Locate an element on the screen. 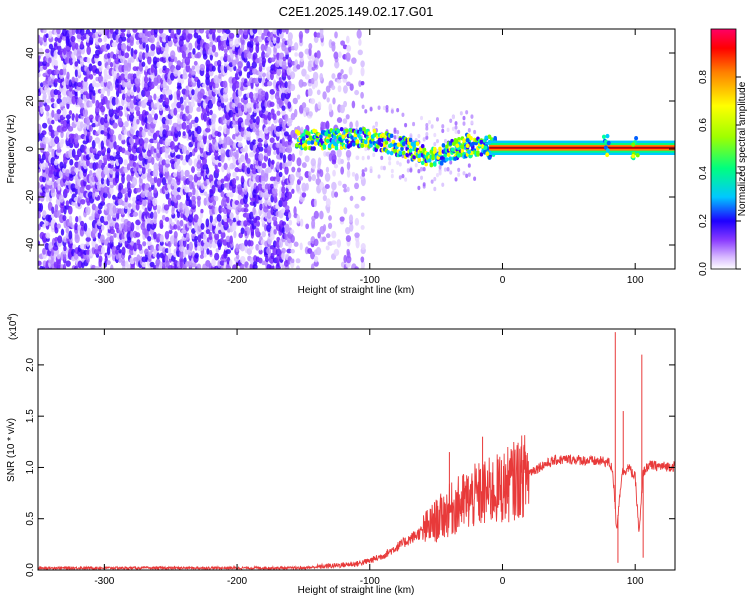  x-tick-label: -100 is located at coordinates (370, 280).